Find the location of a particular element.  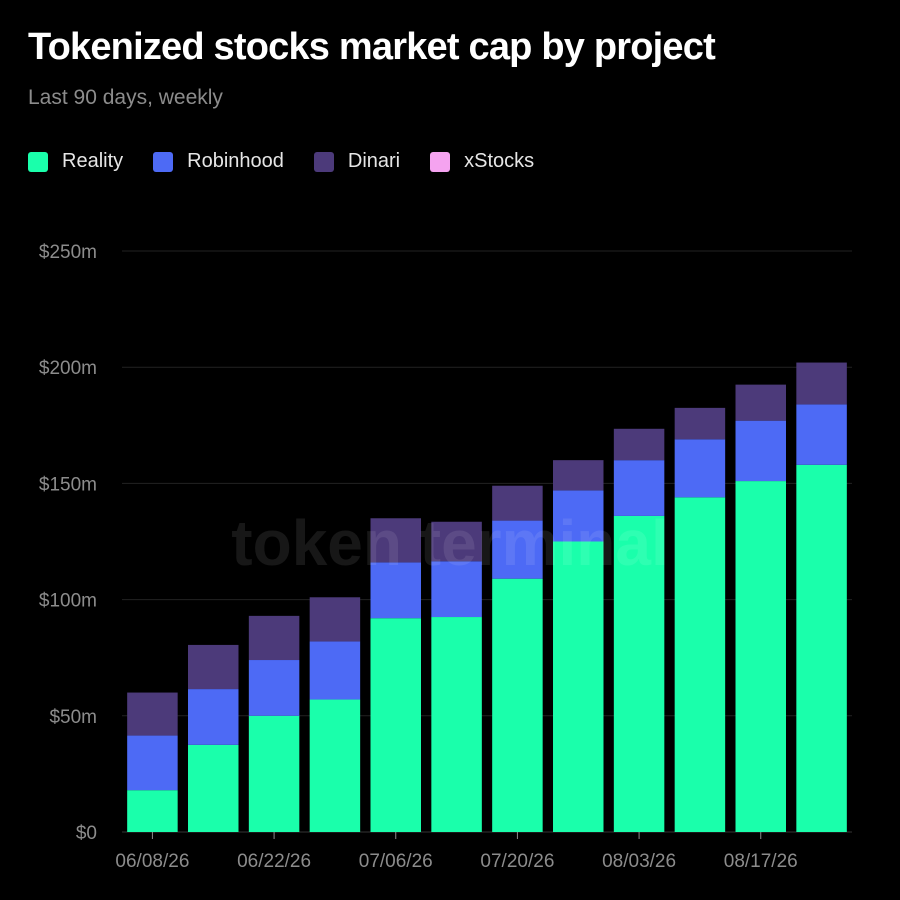

legend-swatch-reality is located at coordinates (38, 161).